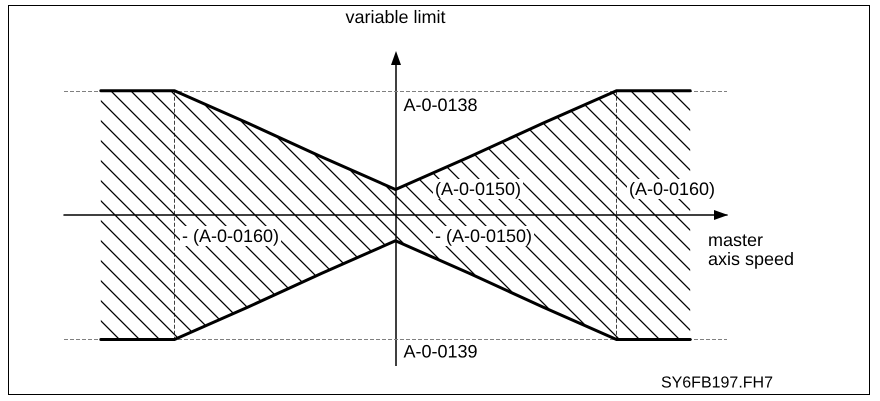  I want to click on annotation: - (A-0-0160), so click(231, 236).